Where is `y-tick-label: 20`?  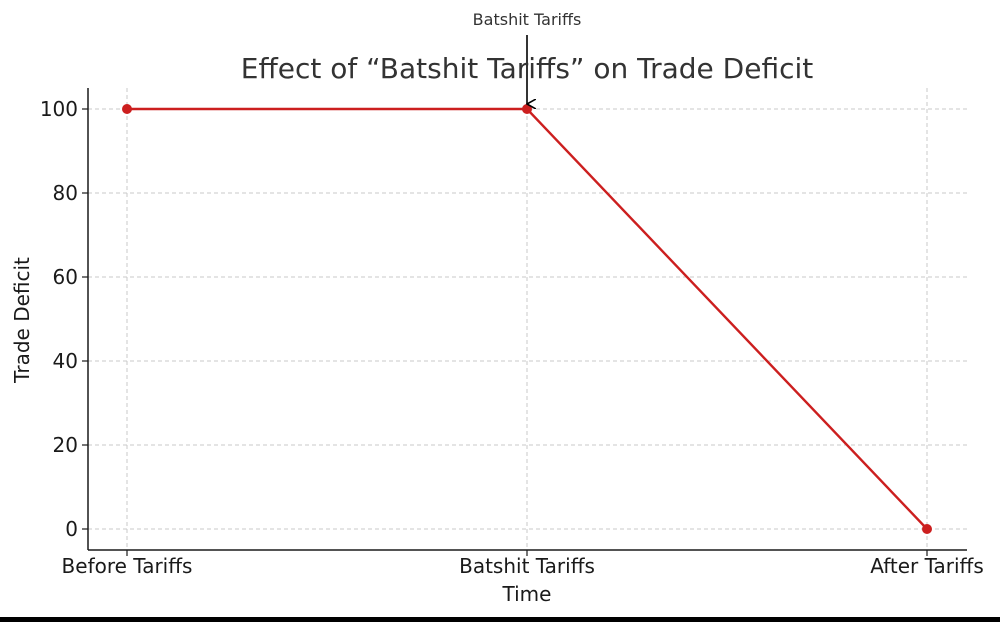
y-tick-label: 20 is located at coordinates (65, 445).